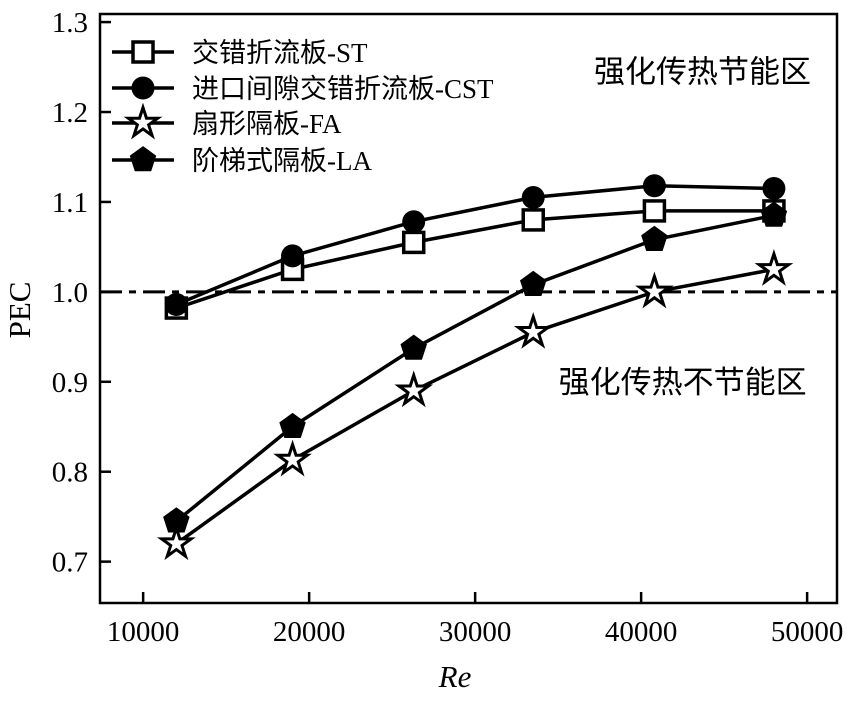 This screenshot has height=713, width=849. Describe the element at coordinates (70, 563) in the screenshot. I see `y-tick-label: 0.7` at that location.